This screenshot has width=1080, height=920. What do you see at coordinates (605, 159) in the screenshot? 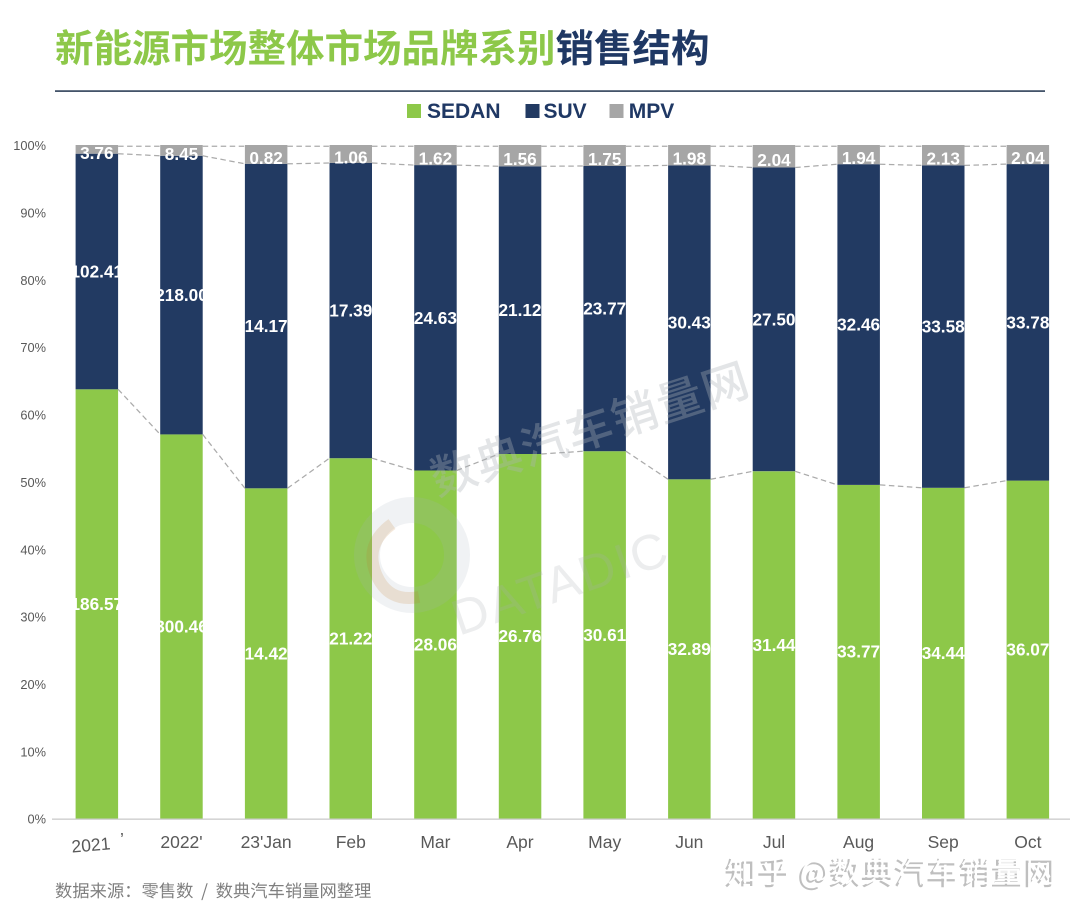
I see `svg-text: 1.75` at bounding box center [605, 159].